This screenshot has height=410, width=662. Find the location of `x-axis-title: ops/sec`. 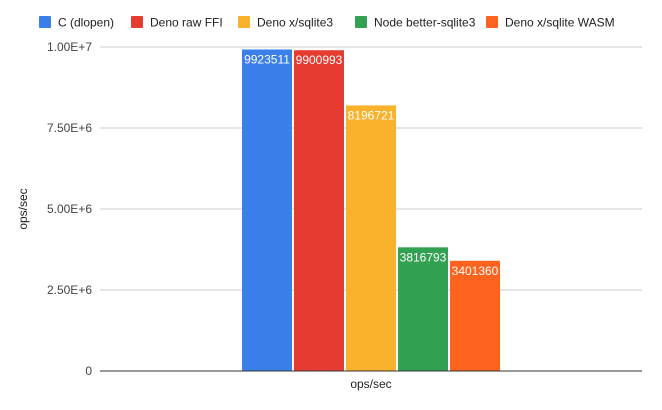

x-axis-title: ops/sec is located at coordinates (370, 384).